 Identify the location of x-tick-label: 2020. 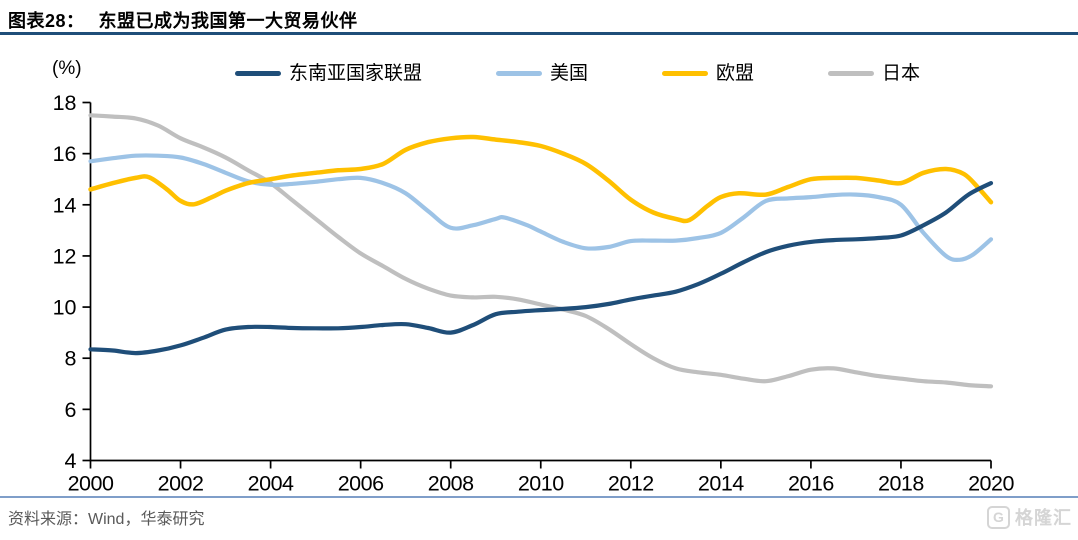
(991, 484).